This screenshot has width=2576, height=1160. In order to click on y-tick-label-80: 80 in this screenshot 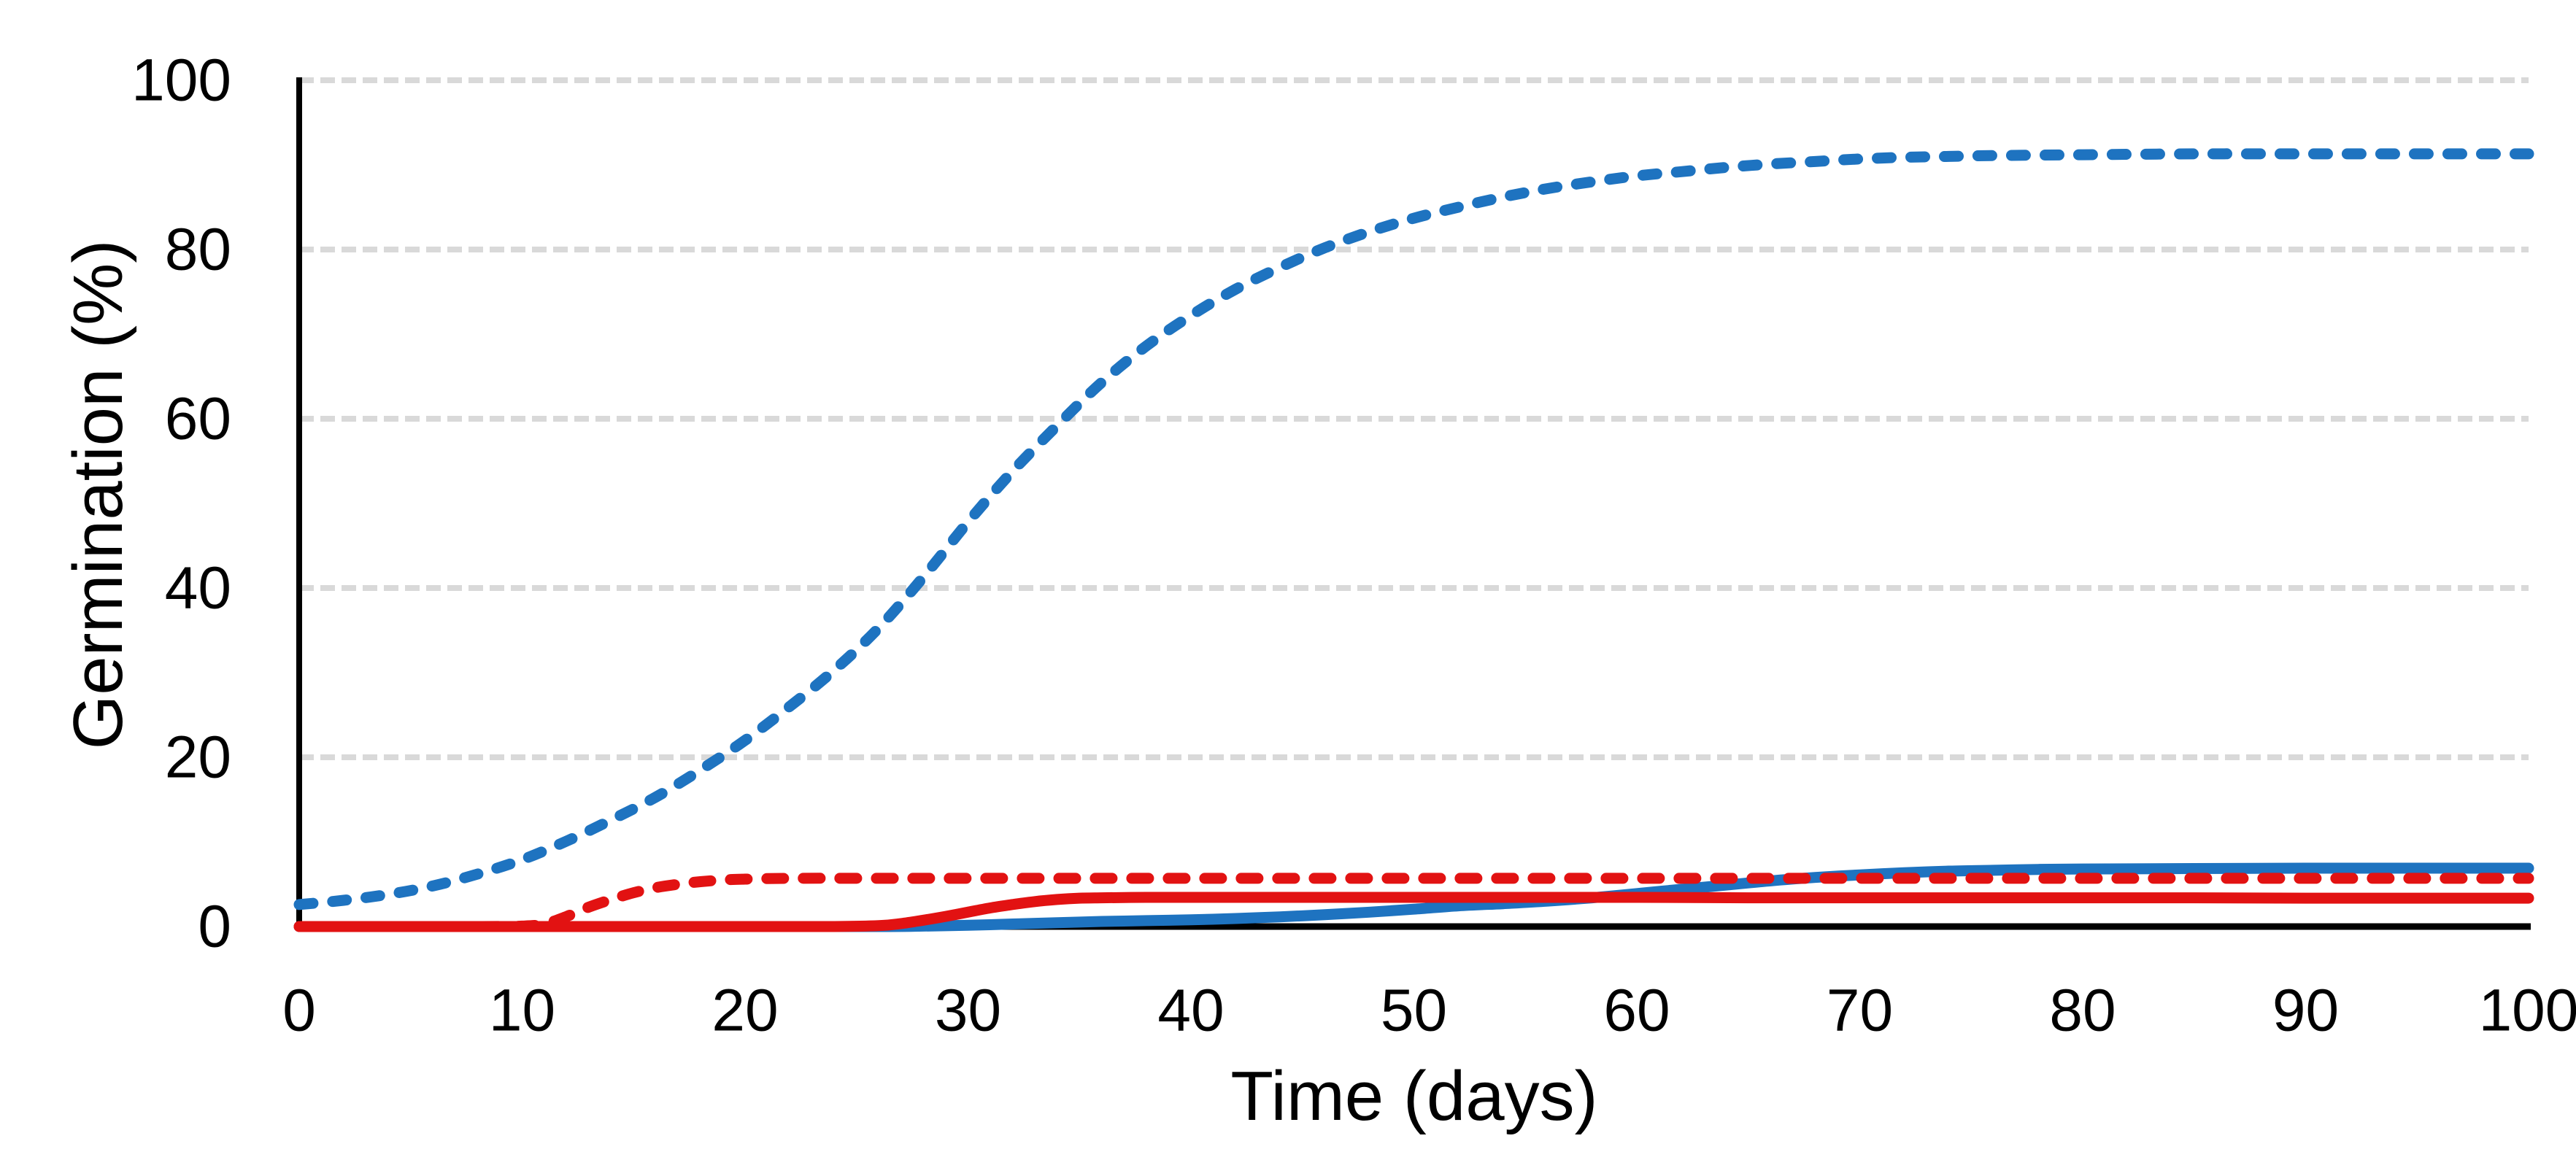, I will do `click(198, 250)`.